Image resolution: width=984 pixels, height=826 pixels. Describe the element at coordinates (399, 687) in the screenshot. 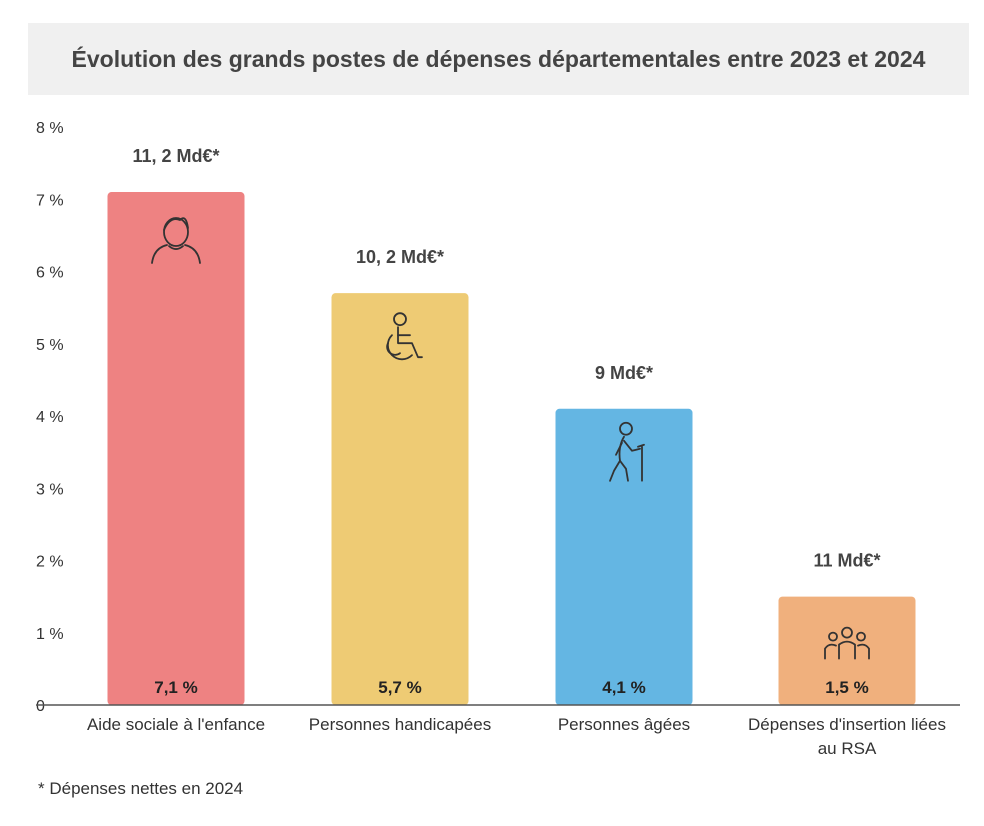

I see `bar-value-label: 5,7 %` at that location.